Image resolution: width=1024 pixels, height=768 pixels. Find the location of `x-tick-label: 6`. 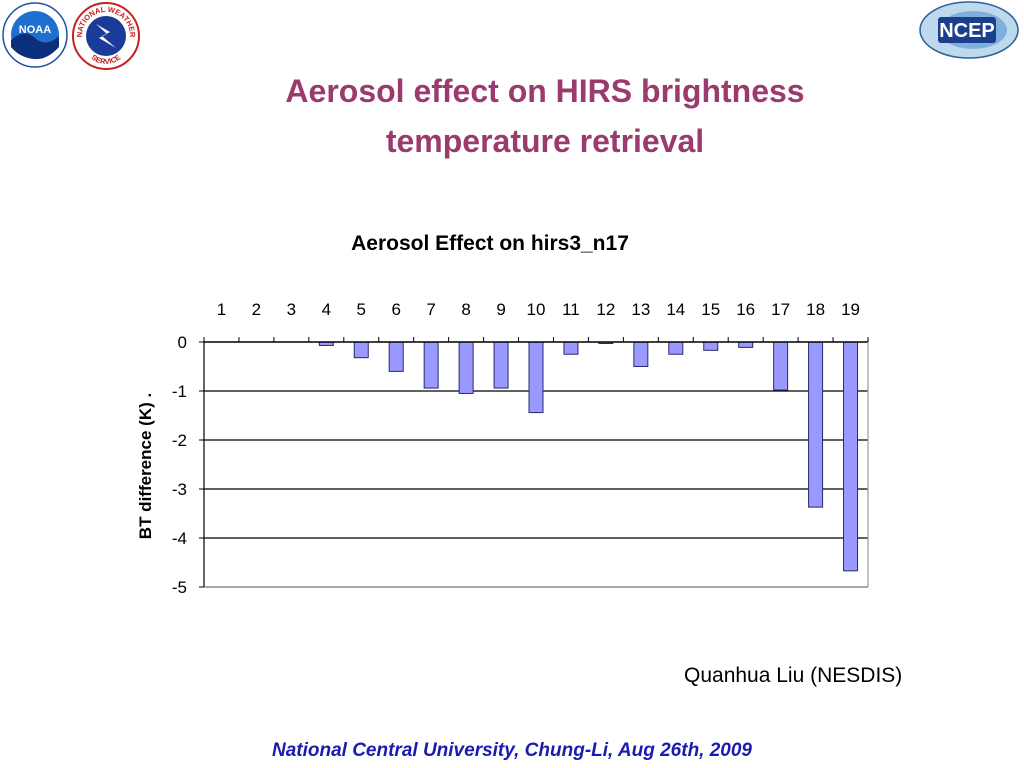

x-tick-label: 6 is located at coordinates (395, 309).